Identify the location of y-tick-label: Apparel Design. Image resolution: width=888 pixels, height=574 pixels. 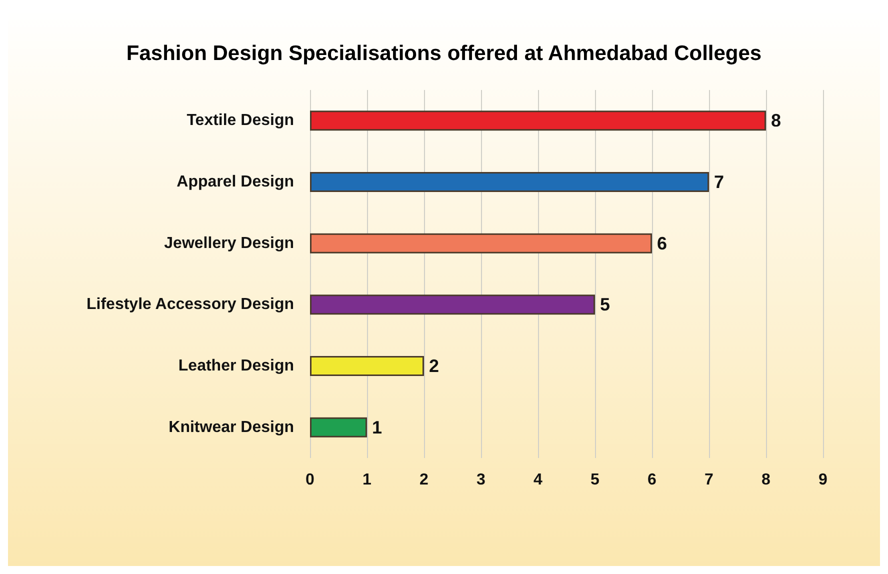
(235, 182).